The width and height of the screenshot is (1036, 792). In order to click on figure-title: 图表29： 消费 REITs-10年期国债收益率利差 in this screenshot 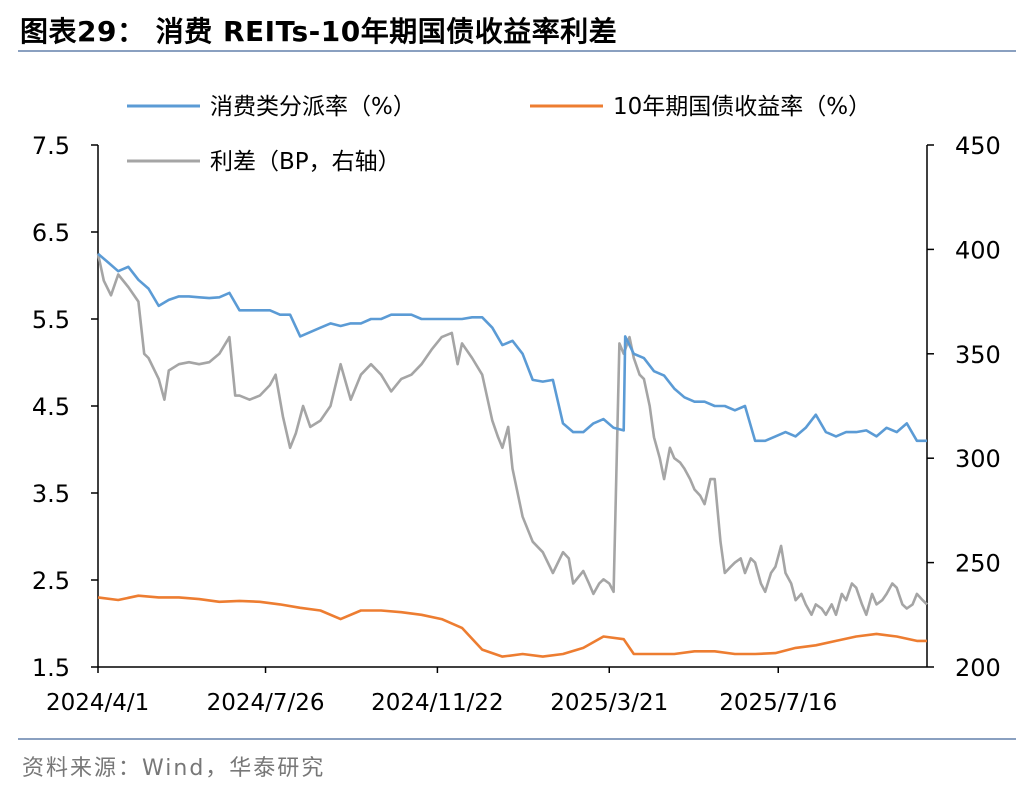, I will do `click(319, 31)`.